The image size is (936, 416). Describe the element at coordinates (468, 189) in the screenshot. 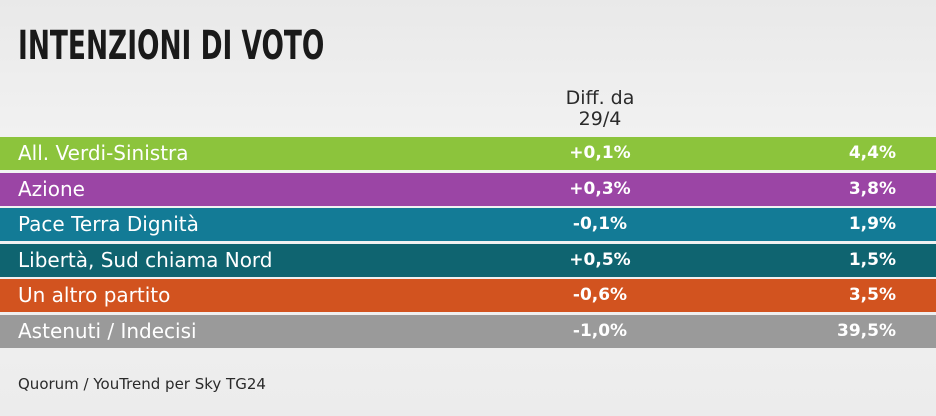

I see `table-row: Azione +0,3% 3,8%` at that location.